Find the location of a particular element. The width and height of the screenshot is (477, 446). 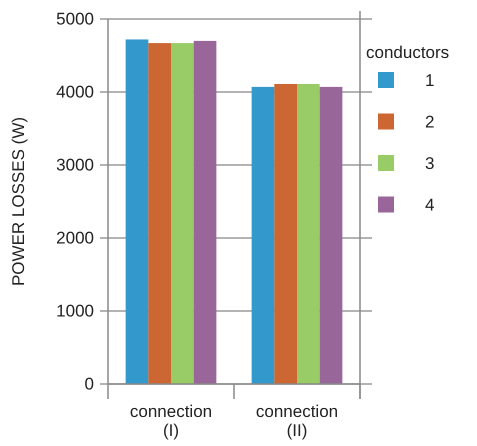

x-tick-label: connection (I) is located at coordinates (171, 421).